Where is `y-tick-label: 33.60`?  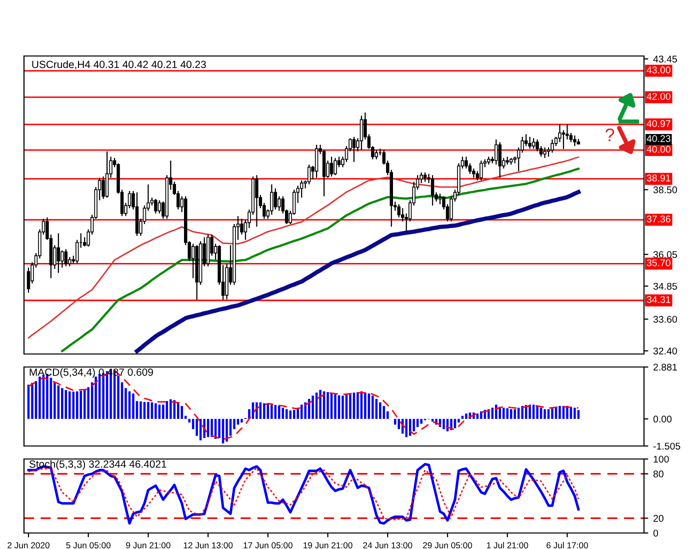
y-tick-label: 33.60 is located at coordinates (665, 319).